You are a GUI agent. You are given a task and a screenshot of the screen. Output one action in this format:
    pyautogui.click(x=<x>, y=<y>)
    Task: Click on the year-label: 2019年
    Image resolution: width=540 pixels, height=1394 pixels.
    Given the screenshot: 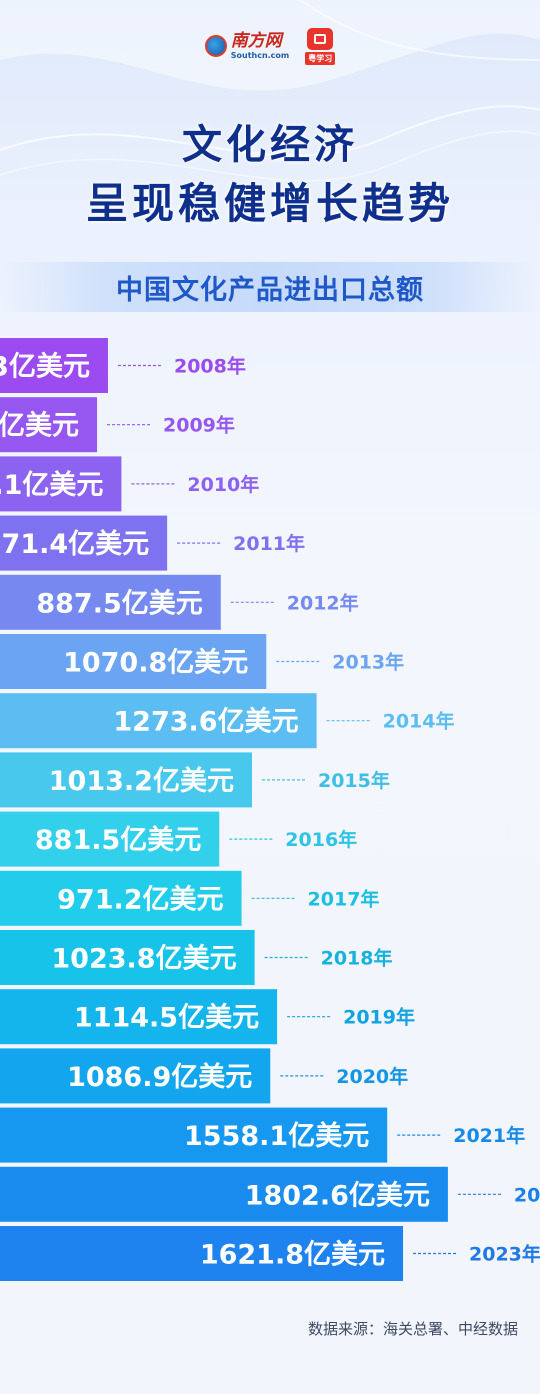 What is the action you would take?
    pyautogui.click(x=379, y=1017)
    